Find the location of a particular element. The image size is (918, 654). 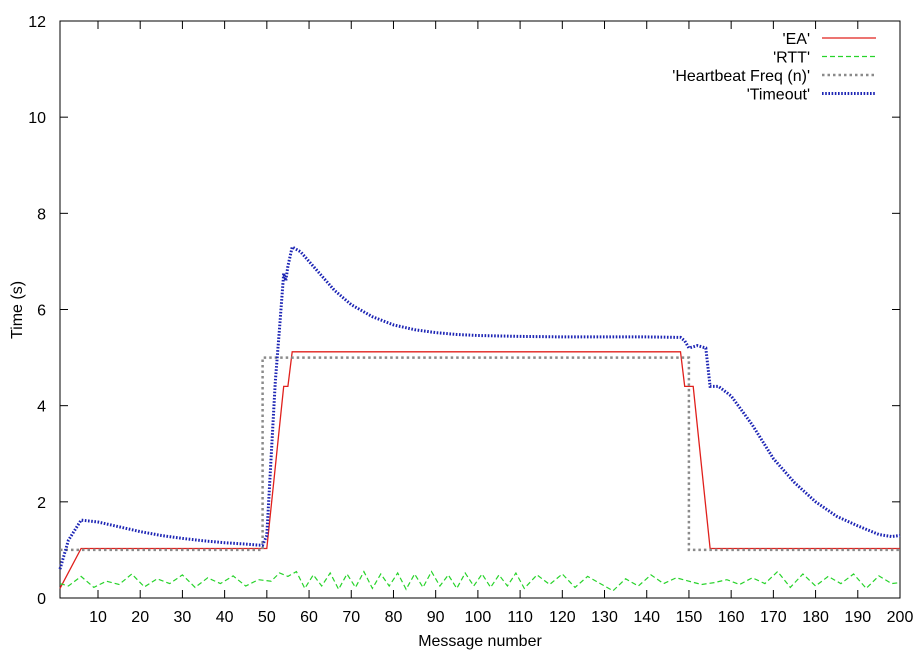

x-tick-label: 160 is located at coordinates (731, 617).